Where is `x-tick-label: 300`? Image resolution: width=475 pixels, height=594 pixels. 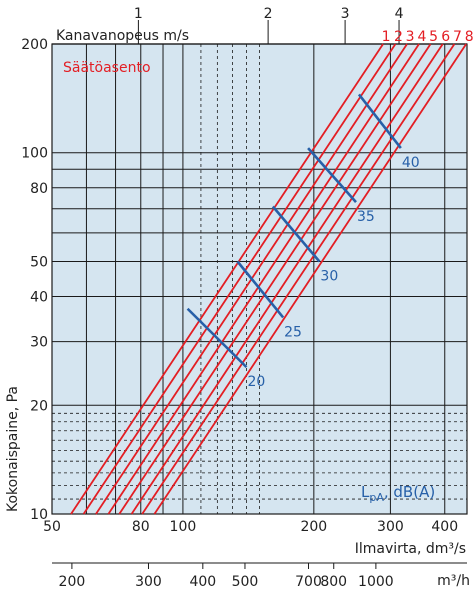 x-tick-label: 300 is located at coordinates (390, 527).